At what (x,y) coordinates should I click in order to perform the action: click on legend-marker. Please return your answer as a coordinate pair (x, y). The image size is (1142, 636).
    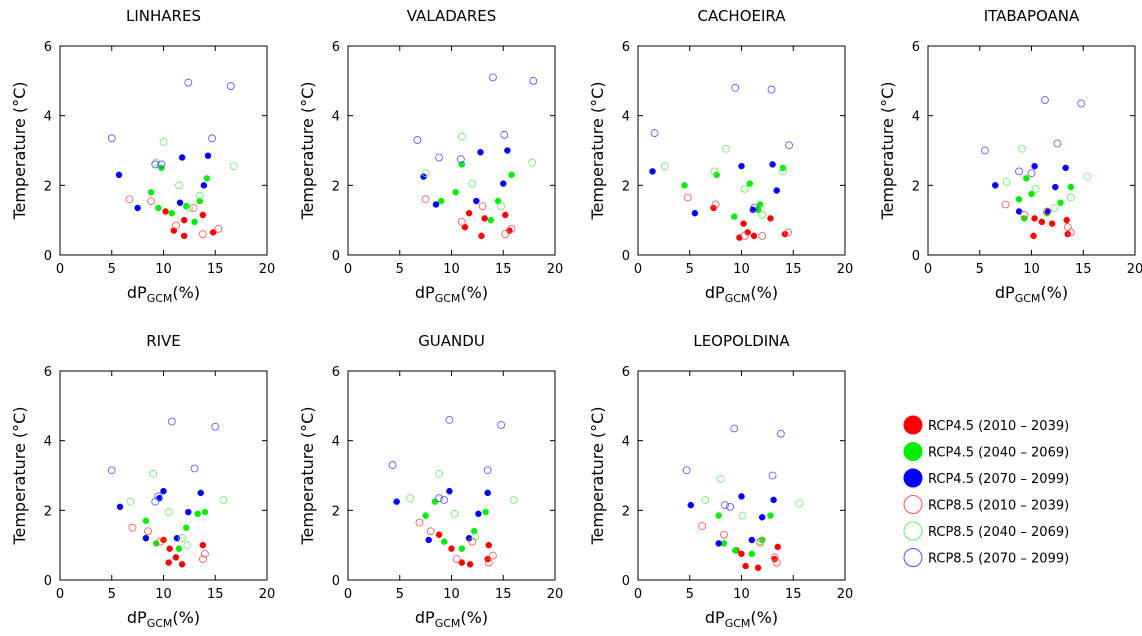
    Looking at the image, I should click on (913, 451).